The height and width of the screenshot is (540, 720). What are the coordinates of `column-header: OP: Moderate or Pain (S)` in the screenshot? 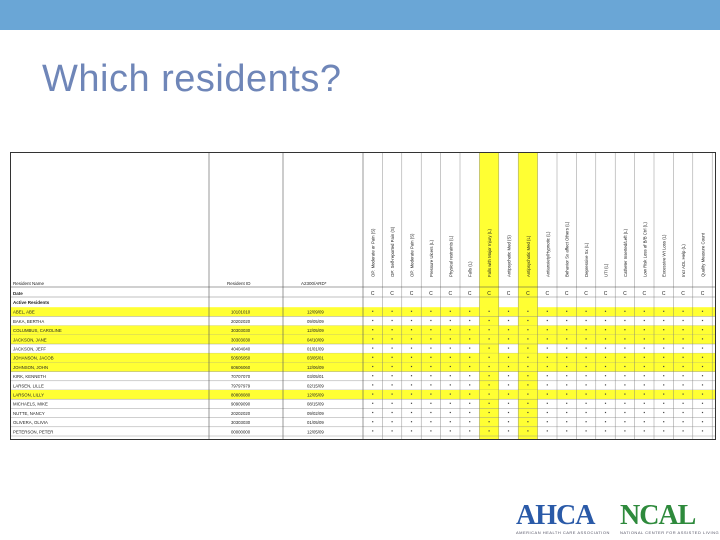 It's located at (373, 252).